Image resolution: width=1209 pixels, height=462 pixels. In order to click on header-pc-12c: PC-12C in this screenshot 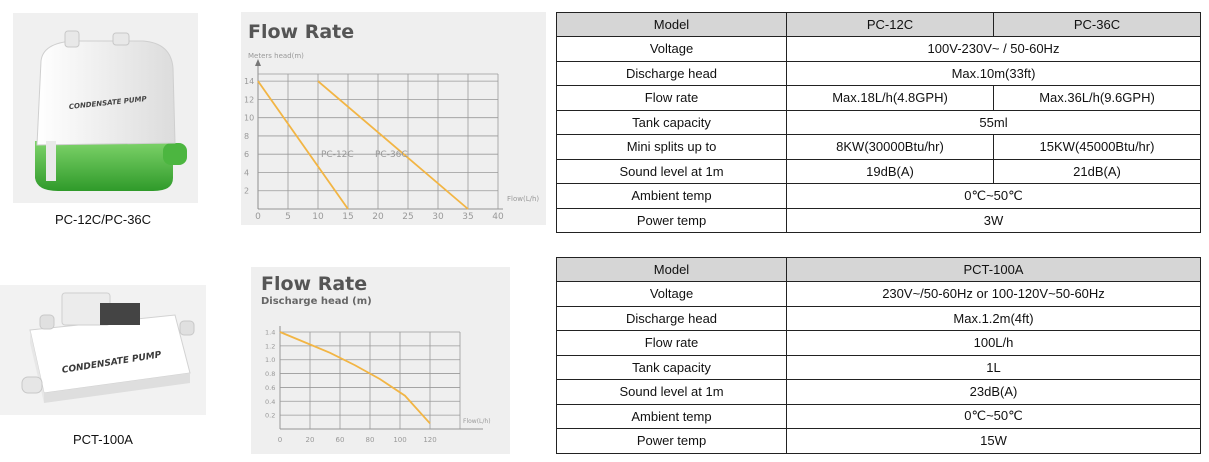, I will do `click(890, 24)`.